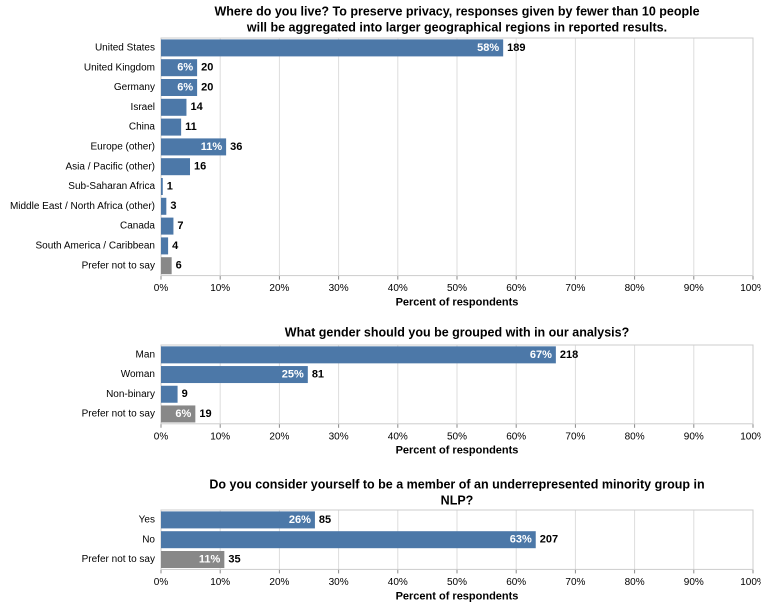 This screenshot has height=607, width=761. I want to click on count-label: 14, so click(196, 107).